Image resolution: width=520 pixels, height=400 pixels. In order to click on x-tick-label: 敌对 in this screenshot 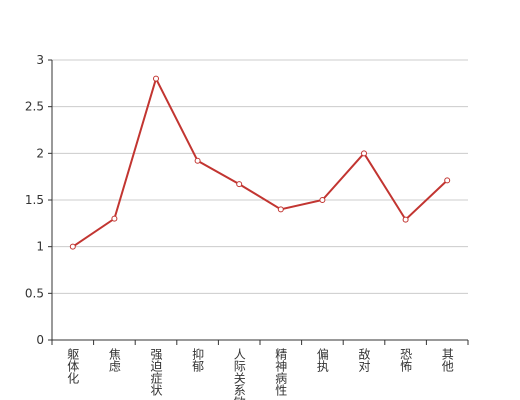, I will do `click(364, 359)`.